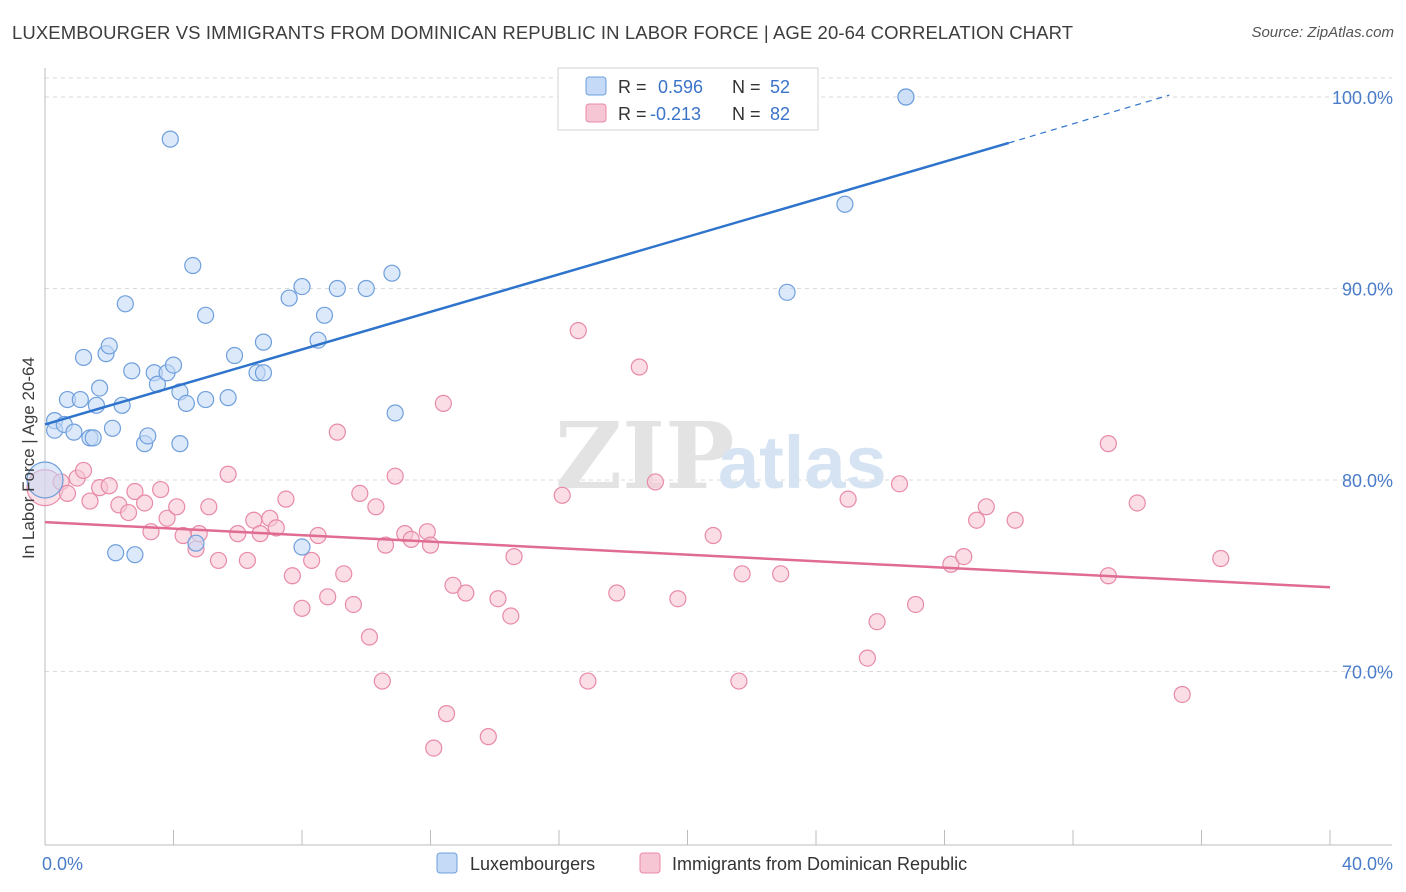  Describe the element at coordinates (819, 864) in the screenshot. I see `series-legend-label-dominican-republic: Immigrants from Dominican Republic` at that location.